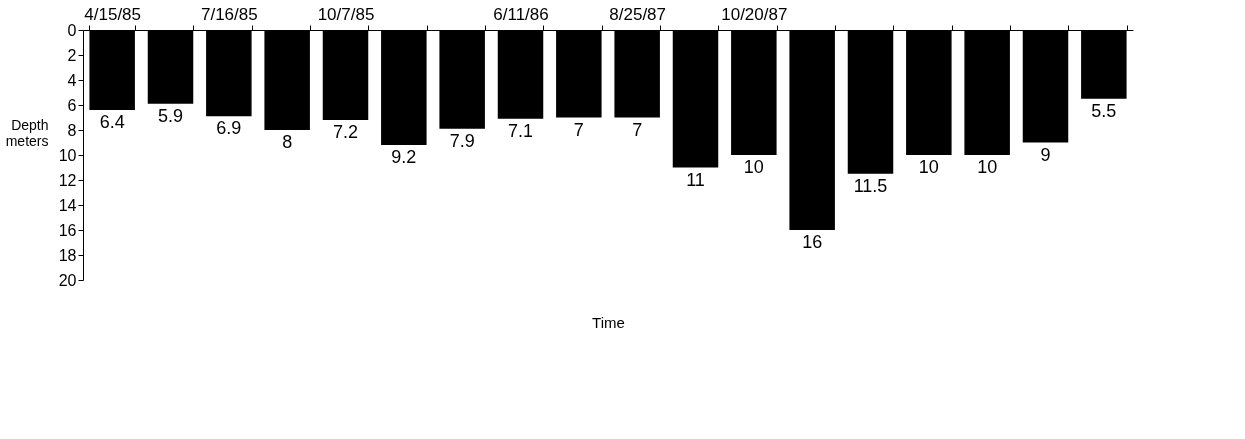 This screenshot has height=439, width=1245. Describe the element at coordinates (870, 185) in the screenshot. I see `data-label: 11.5` at that location.